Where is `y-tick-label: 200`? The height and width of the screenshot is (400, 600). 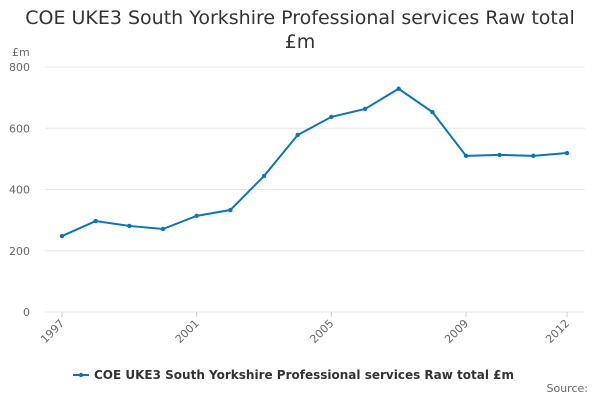 y-tick-label: 200 is located at coordinates (19, 251).